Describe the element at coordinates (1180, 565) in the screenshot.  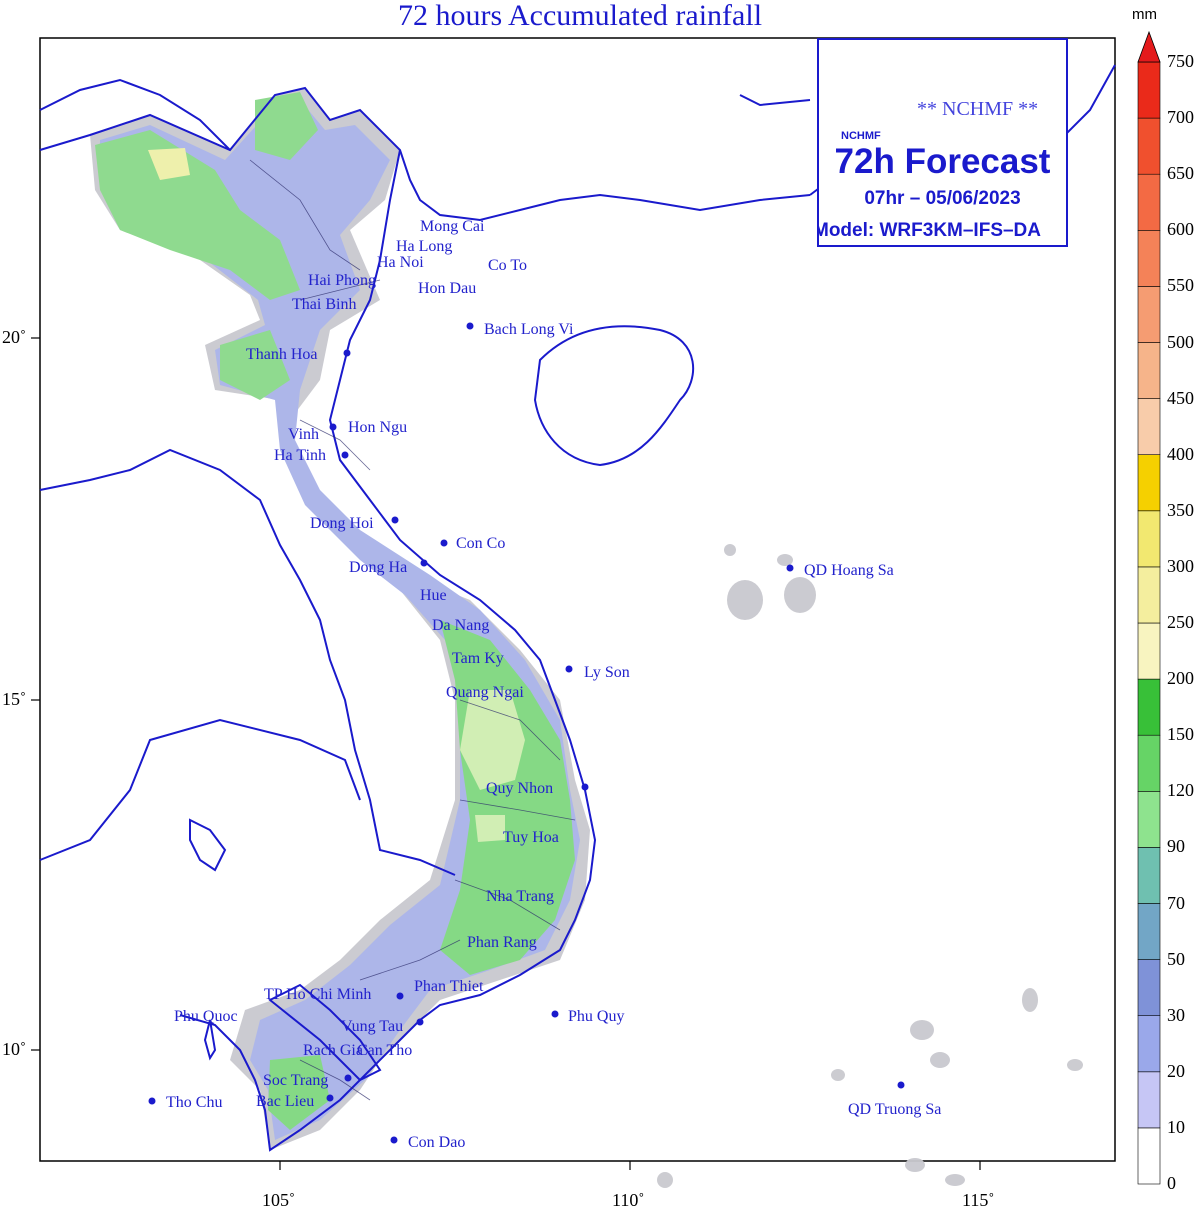
I see `colorbar-tick-label: 300` at that location.